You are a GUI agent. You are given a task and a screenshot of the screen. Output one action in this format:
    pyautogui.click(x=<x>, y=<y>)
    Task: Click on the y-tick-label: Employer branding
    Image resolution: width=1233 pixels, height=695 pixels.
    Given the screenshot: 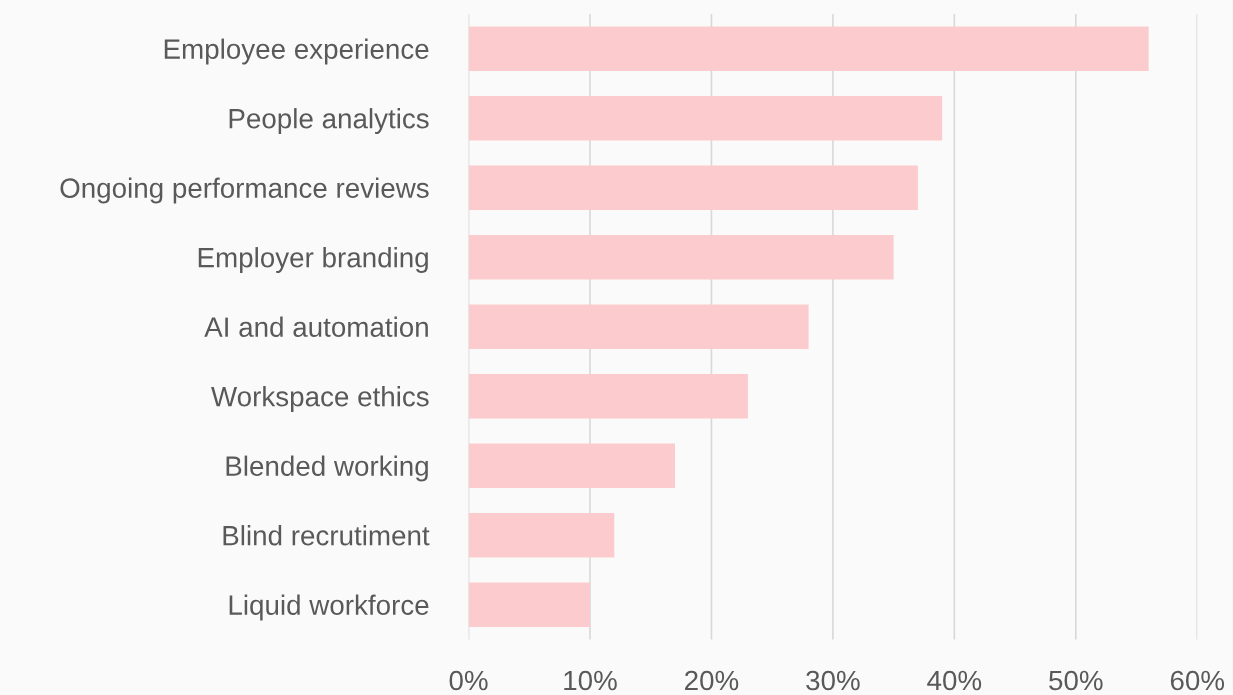 What is the action you would take?
    pyautogui.click(x=313, y=260)
    